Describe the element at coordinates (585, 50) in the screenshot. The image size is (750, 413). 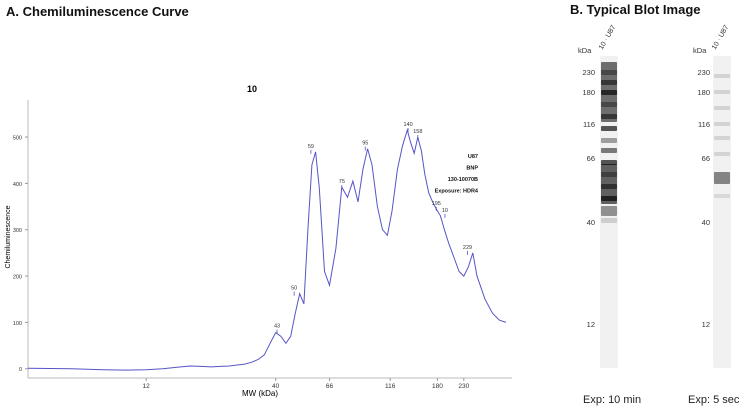
I see `kda-label-lane-1: kDa` at that location.